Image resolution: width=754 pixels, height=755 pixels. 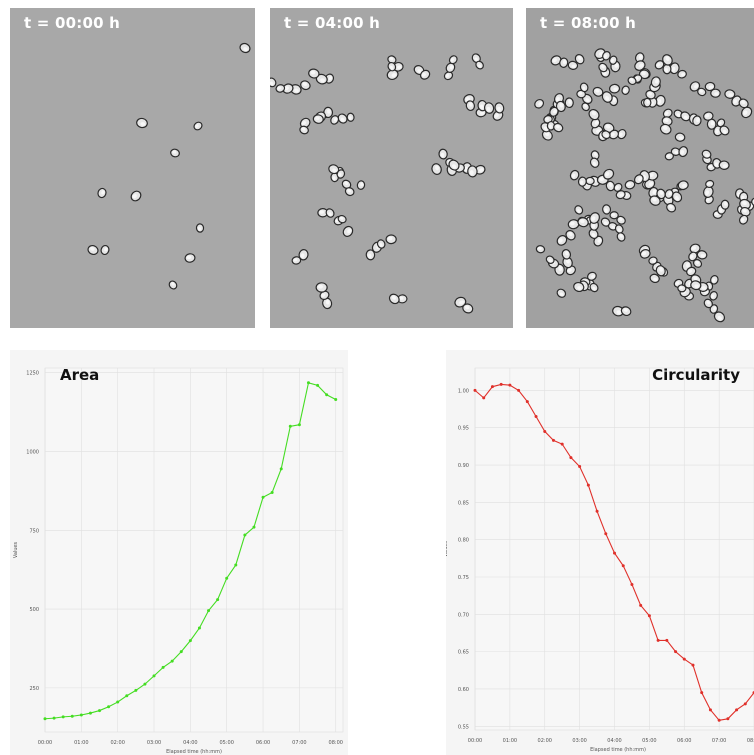 I want to click on y-tick-label: 1000, so click(x=32, y=453).